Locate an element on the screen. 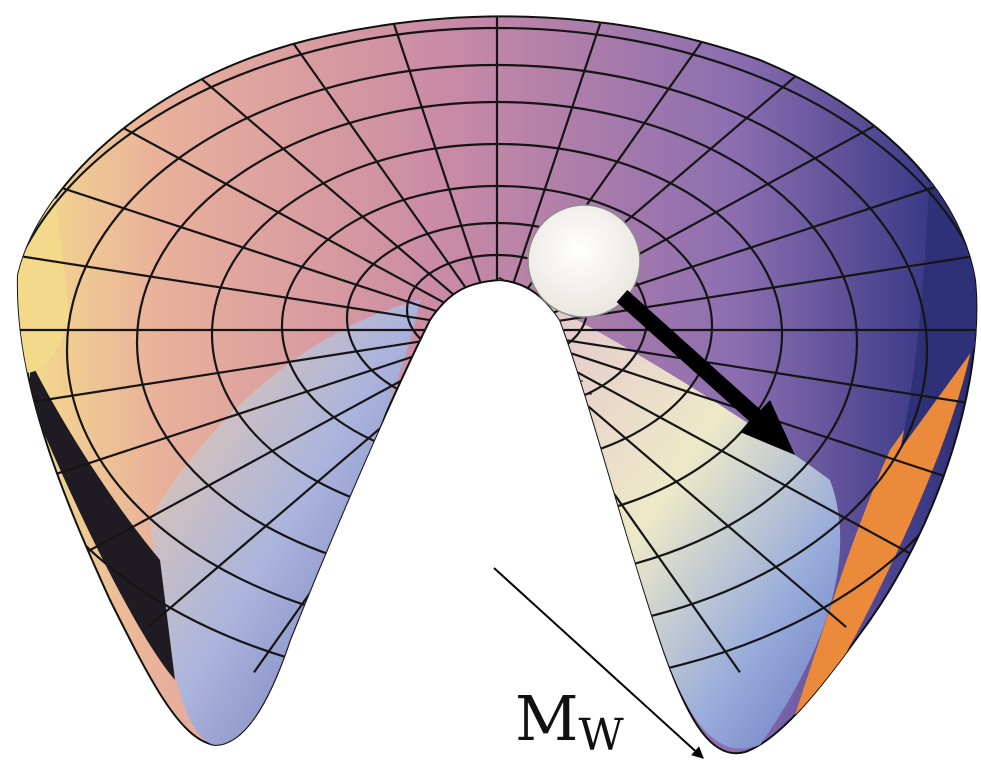 This screenshot has height=762, width=981. down-right-arrow-icon is located at coordinates (705, 372).